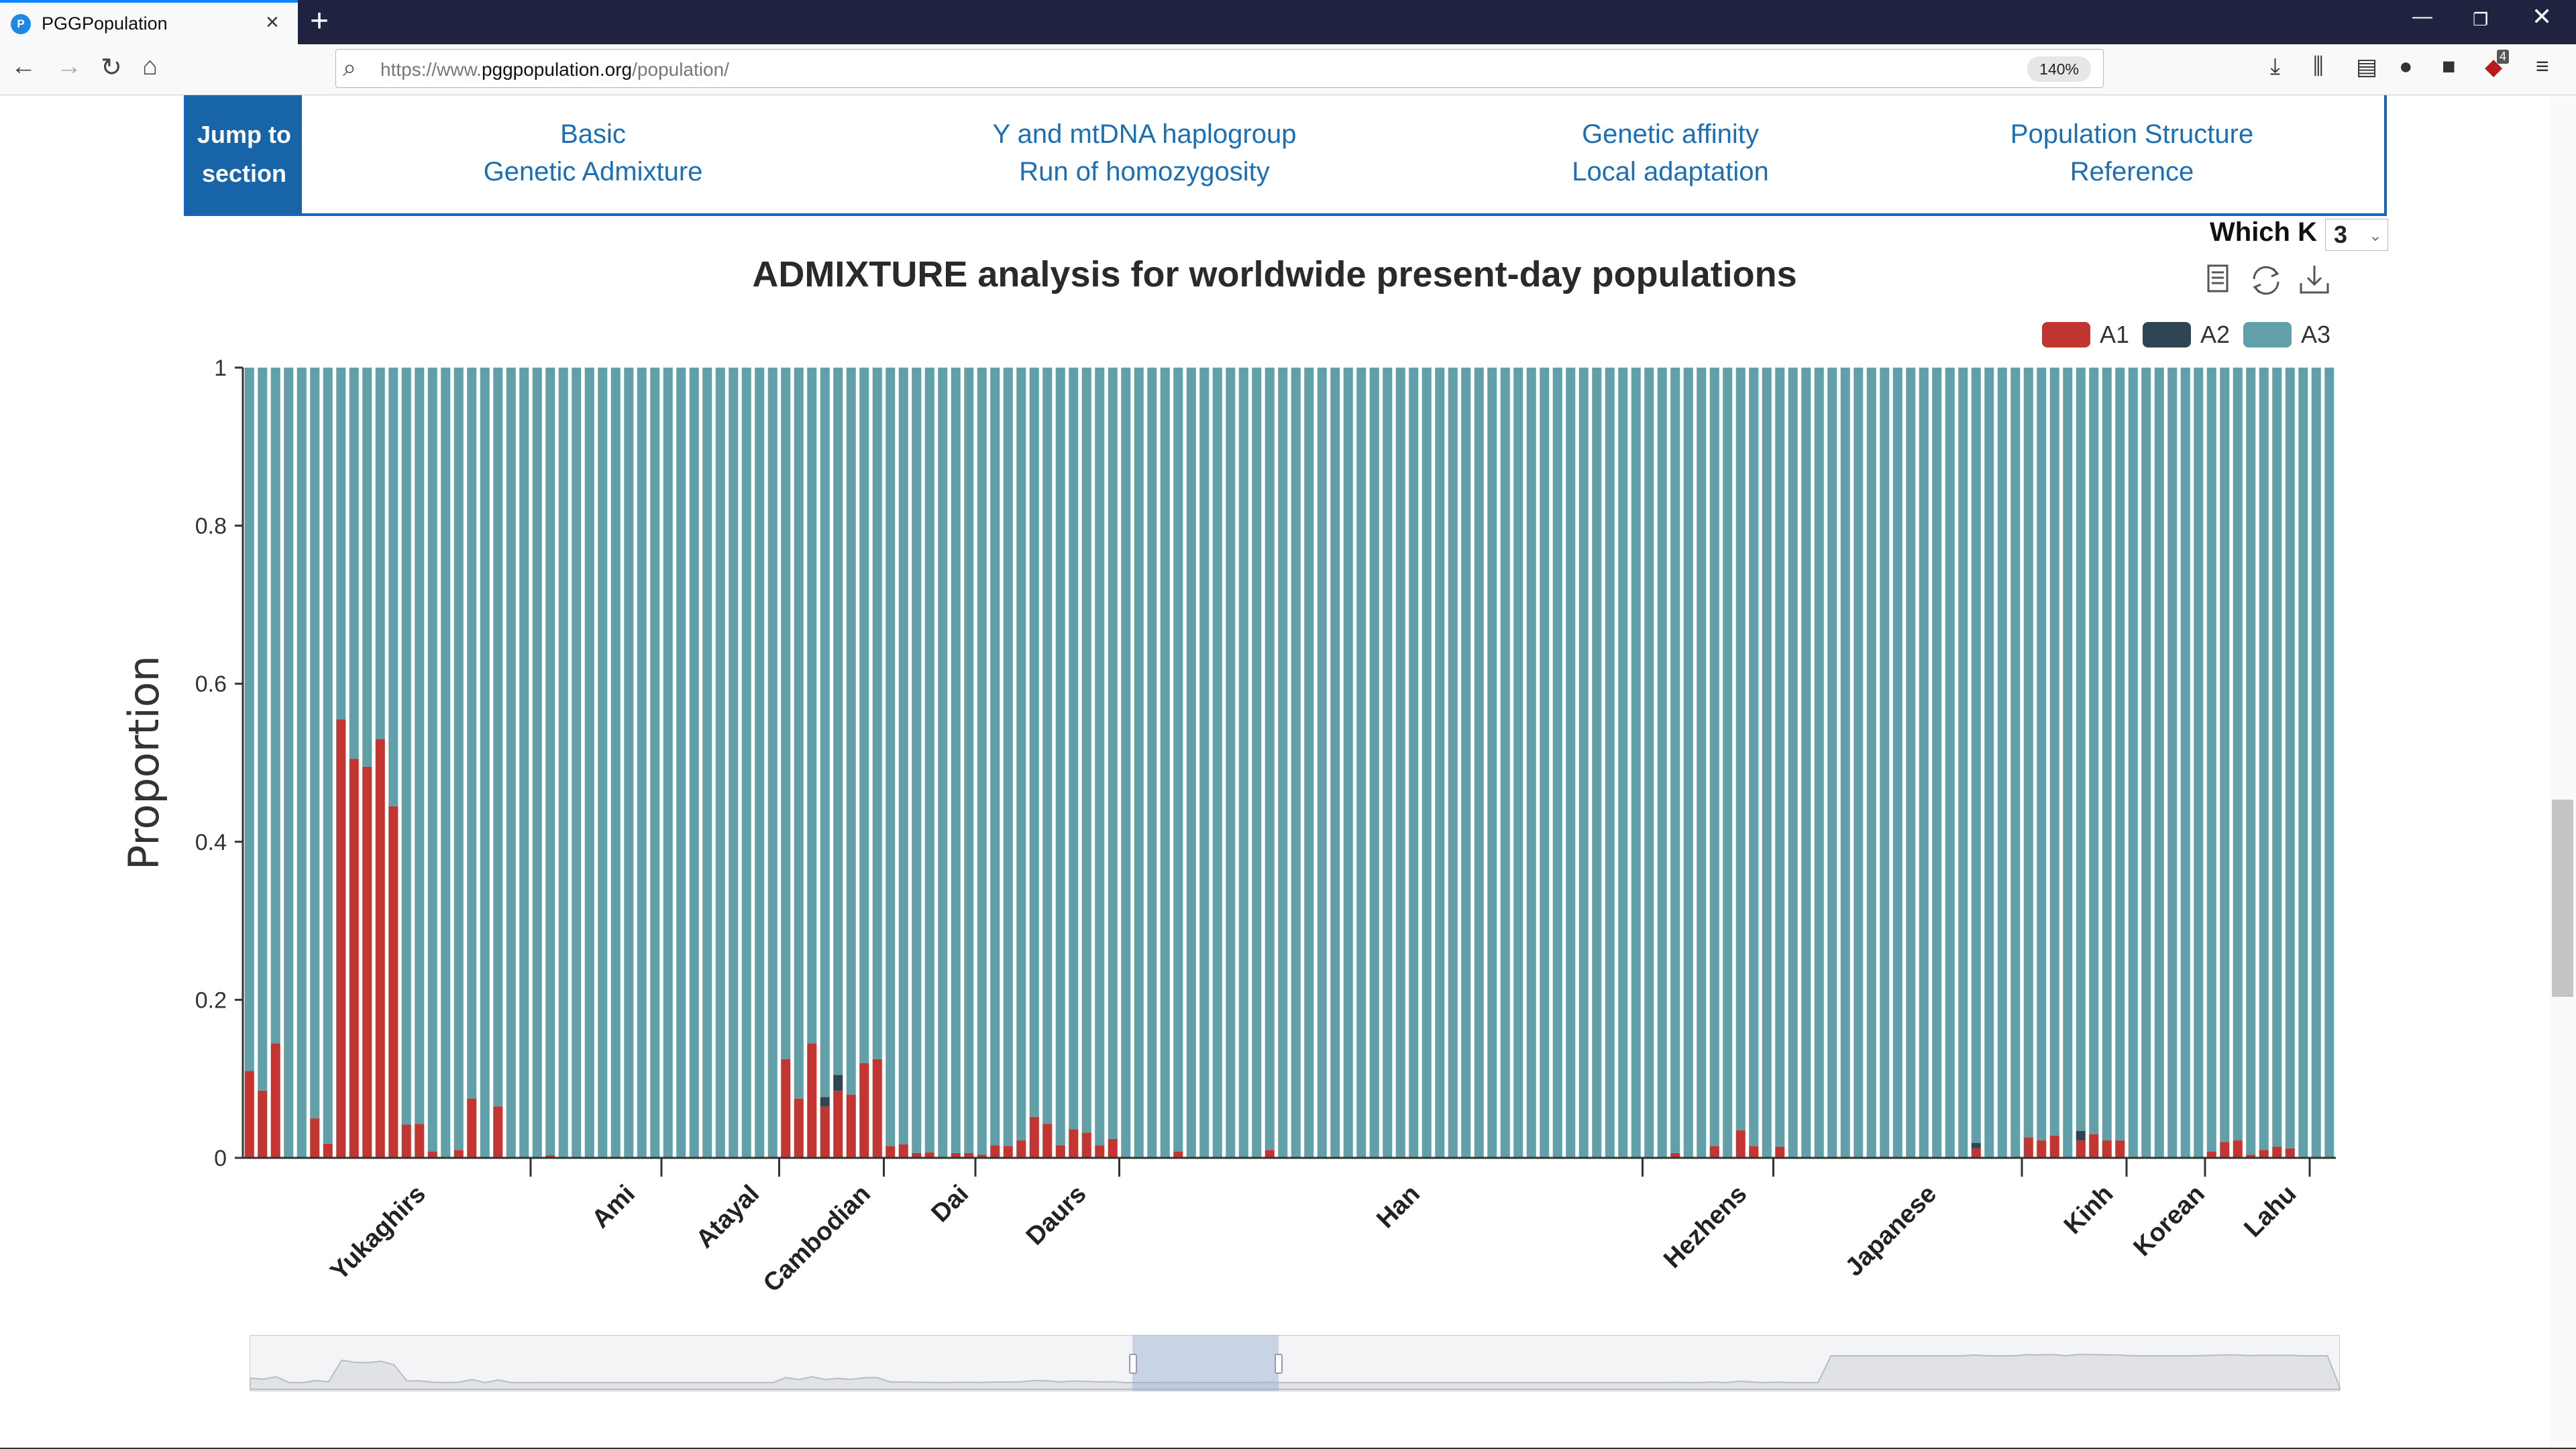 The image size is (2576, 1449). I want to click on back-icon: ←, so click(23, 66).